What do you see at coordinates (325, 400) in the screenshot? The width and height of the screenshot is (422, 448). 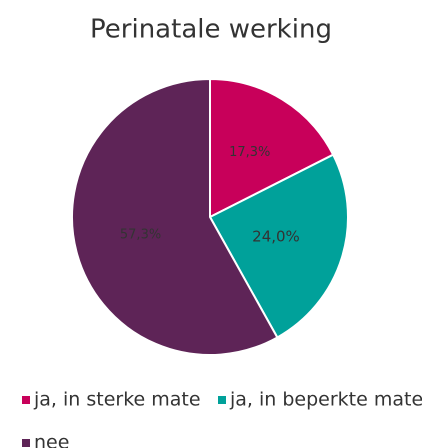 I see `legend-label: ja, in beperkte mate` at bounding box center [325, 400].